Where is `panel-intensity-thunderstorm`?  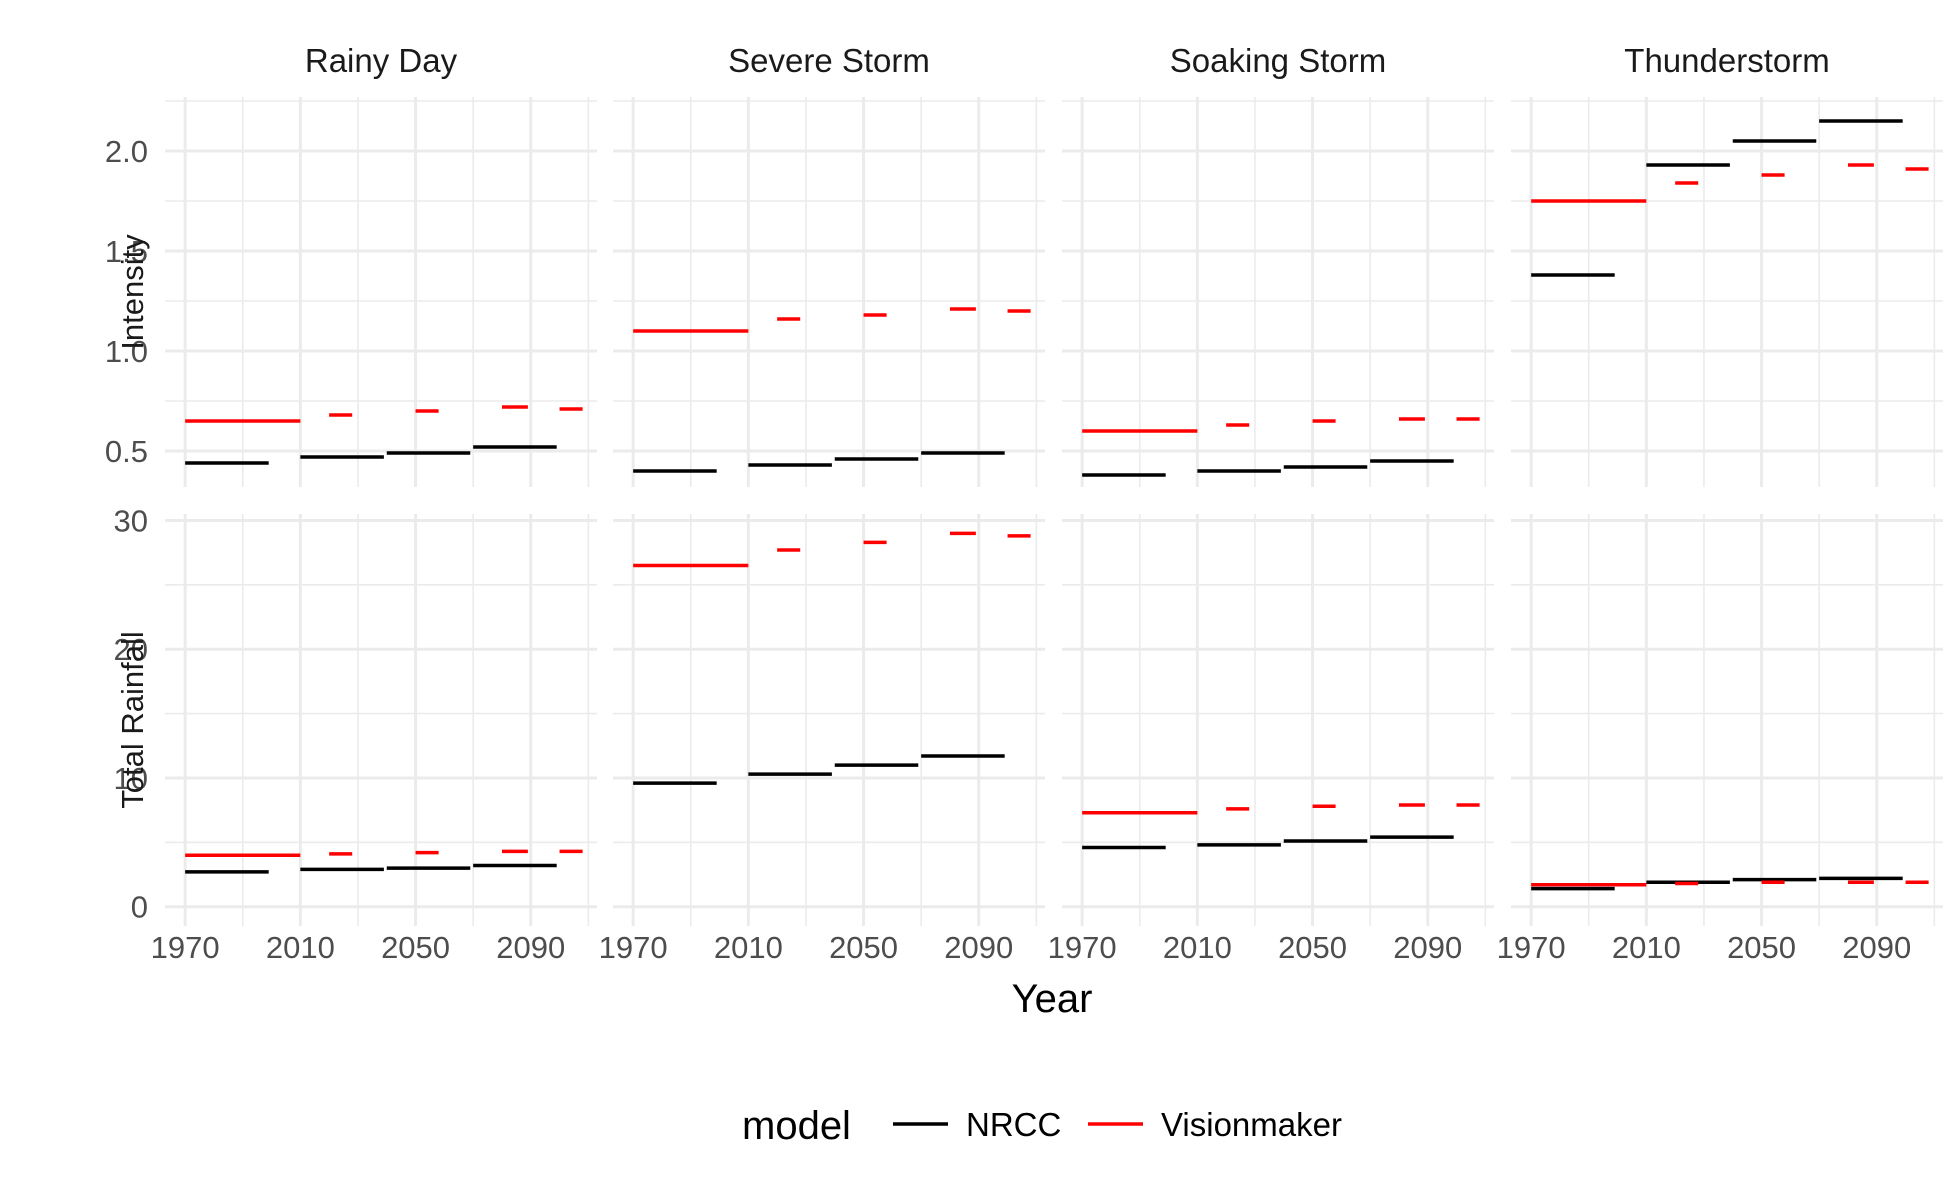
panel-intensity-thunderstorm is located at coordinates (1727, 292).